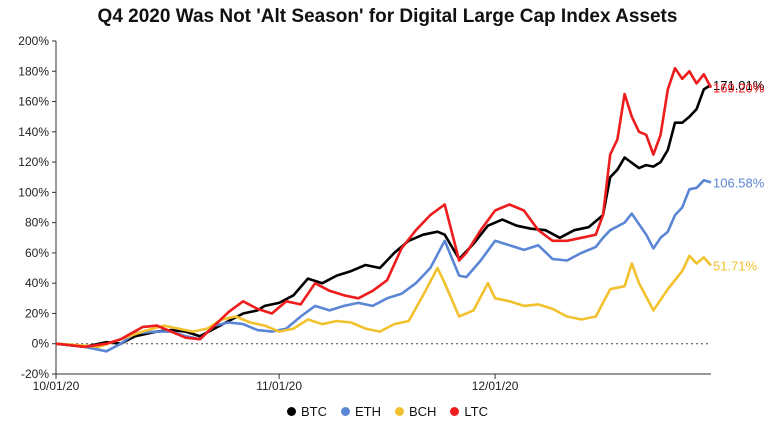 This screenshot has height=438, width=775. What do you see at coordinates (739, 182) in the screenshot?
I see `end-label-eth: 106.58%` at bounding box center [739, 182].